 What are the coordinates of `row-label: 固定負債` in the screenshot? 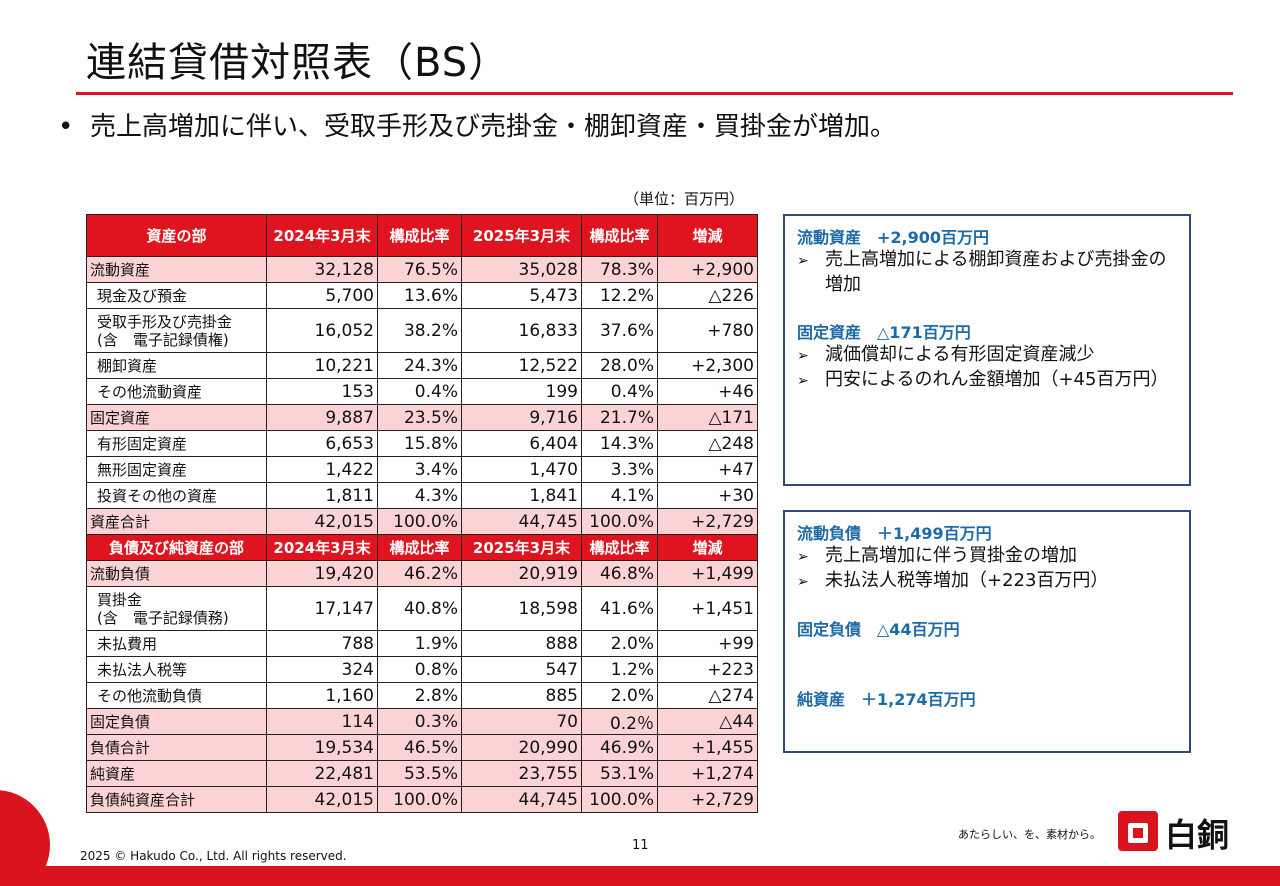 It's located at (176, 721).